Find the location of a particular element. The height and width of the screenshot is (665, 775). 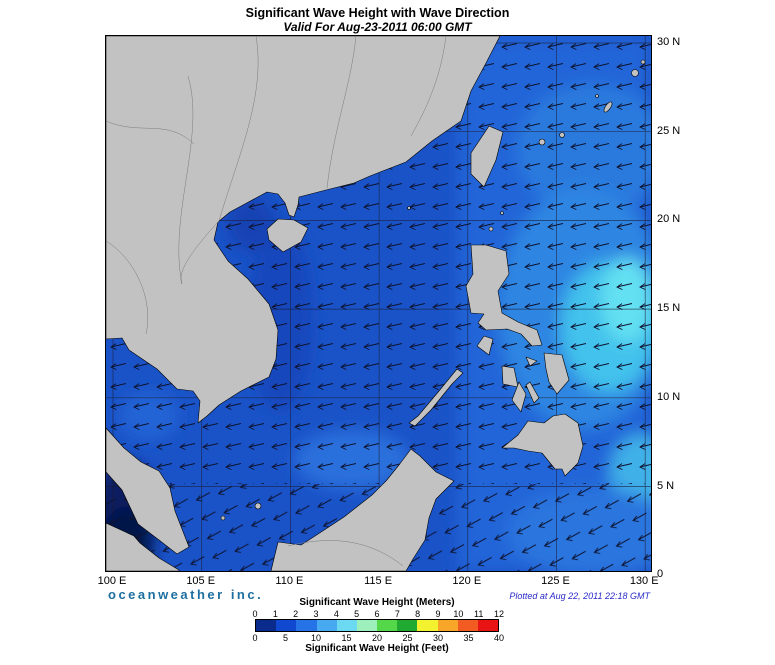

lon-tick: 115 E is located at coordinates (378, 581).